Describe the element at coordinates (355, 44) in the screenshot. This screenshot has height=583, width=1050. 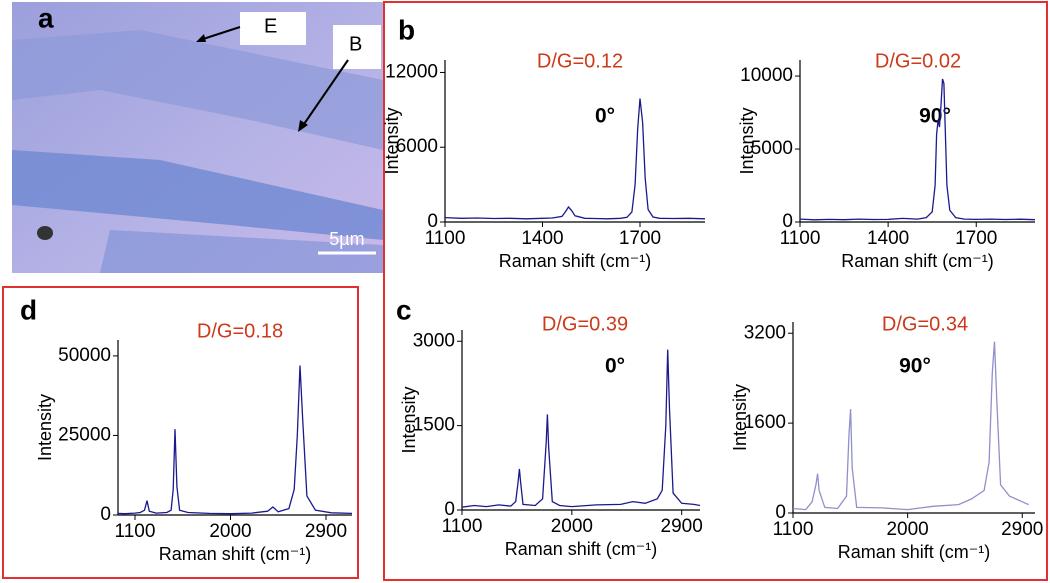
I see `region-label: B` at that location.